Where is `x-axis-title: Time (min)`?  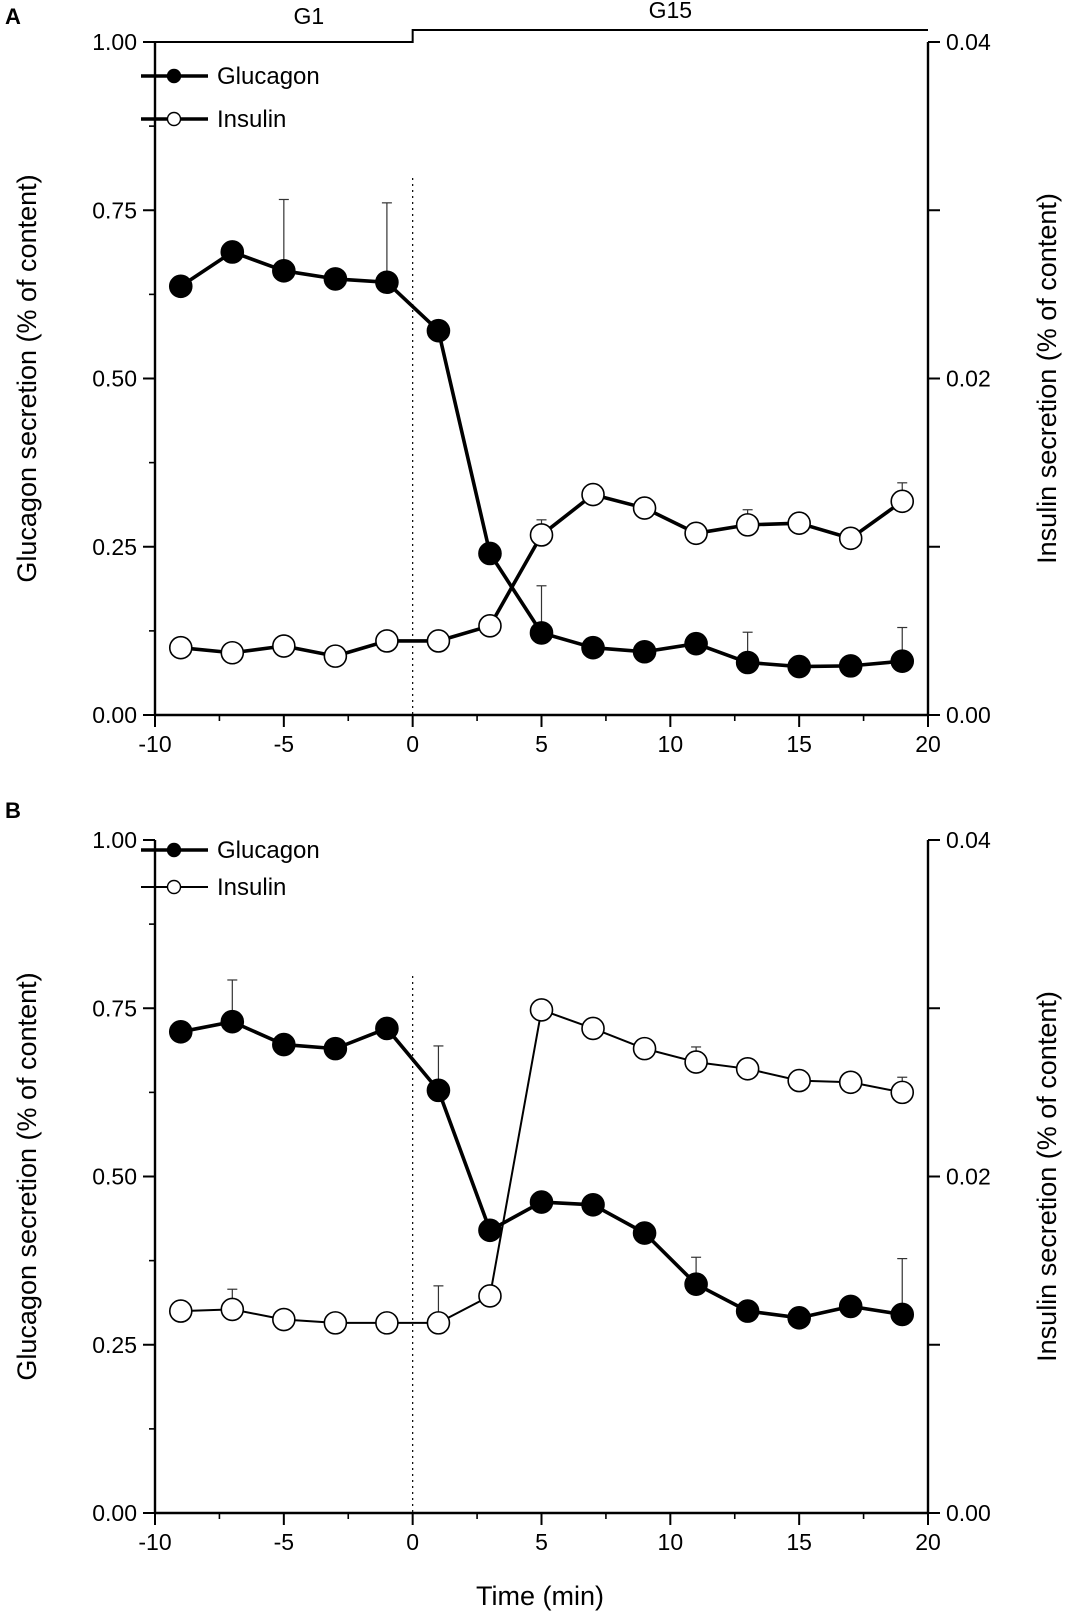 x-axis-title: Time (min) is located at coordinates (540, 1596).